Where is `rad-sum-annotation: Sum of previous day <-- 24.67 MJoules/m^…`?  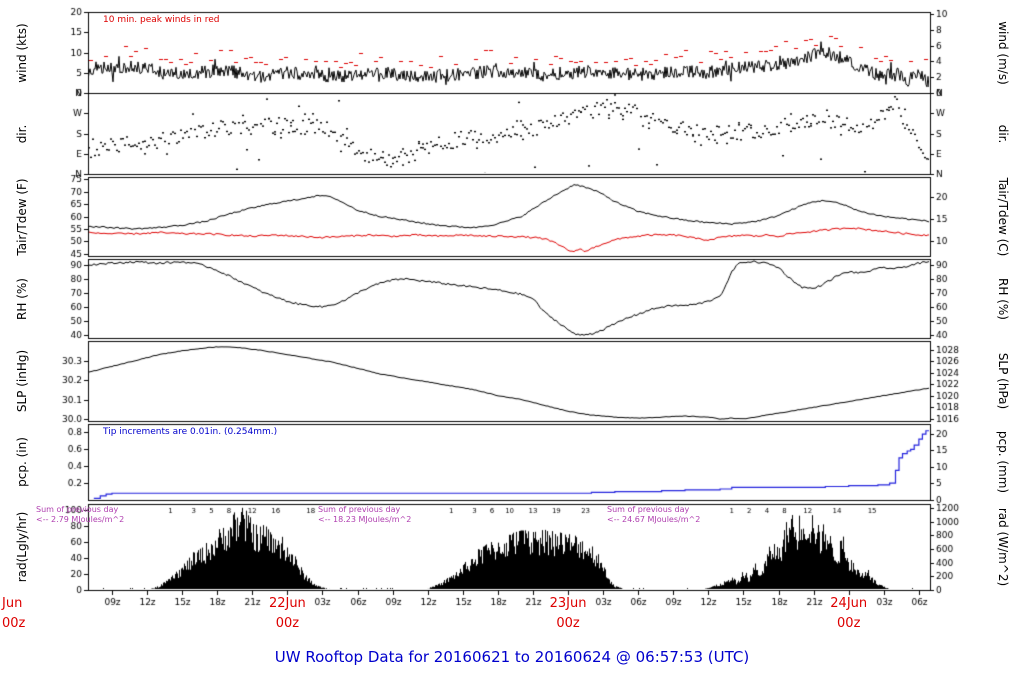
rad-sum-annotation: Sum of previous day <-- 24.67 MJoules/m^… is located at coordinates (653, 515).